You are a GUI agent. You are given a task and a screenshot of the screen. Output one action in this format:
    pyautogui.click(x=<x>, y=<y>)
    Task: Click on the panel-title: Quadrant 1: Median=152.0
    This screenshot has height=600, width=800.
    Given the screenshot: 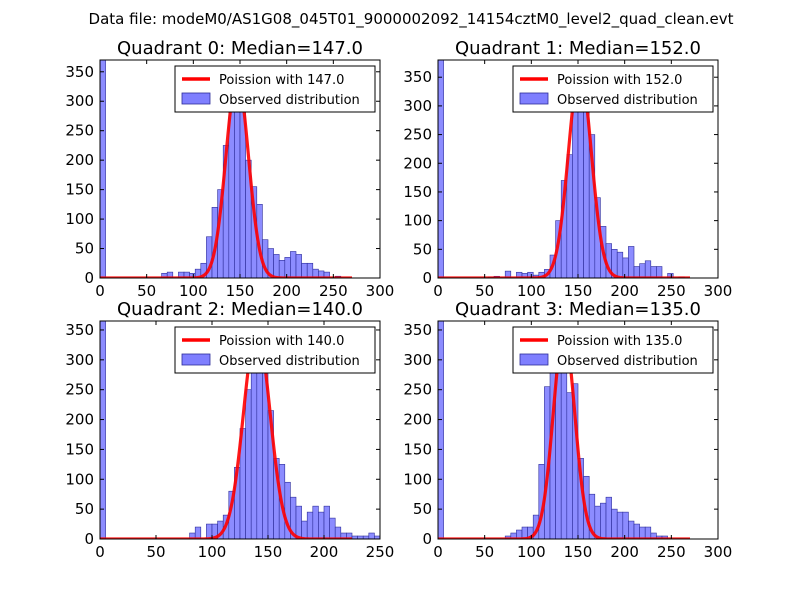 What is the action you would take?
    pyautogui.click(x=578, y=48)
    